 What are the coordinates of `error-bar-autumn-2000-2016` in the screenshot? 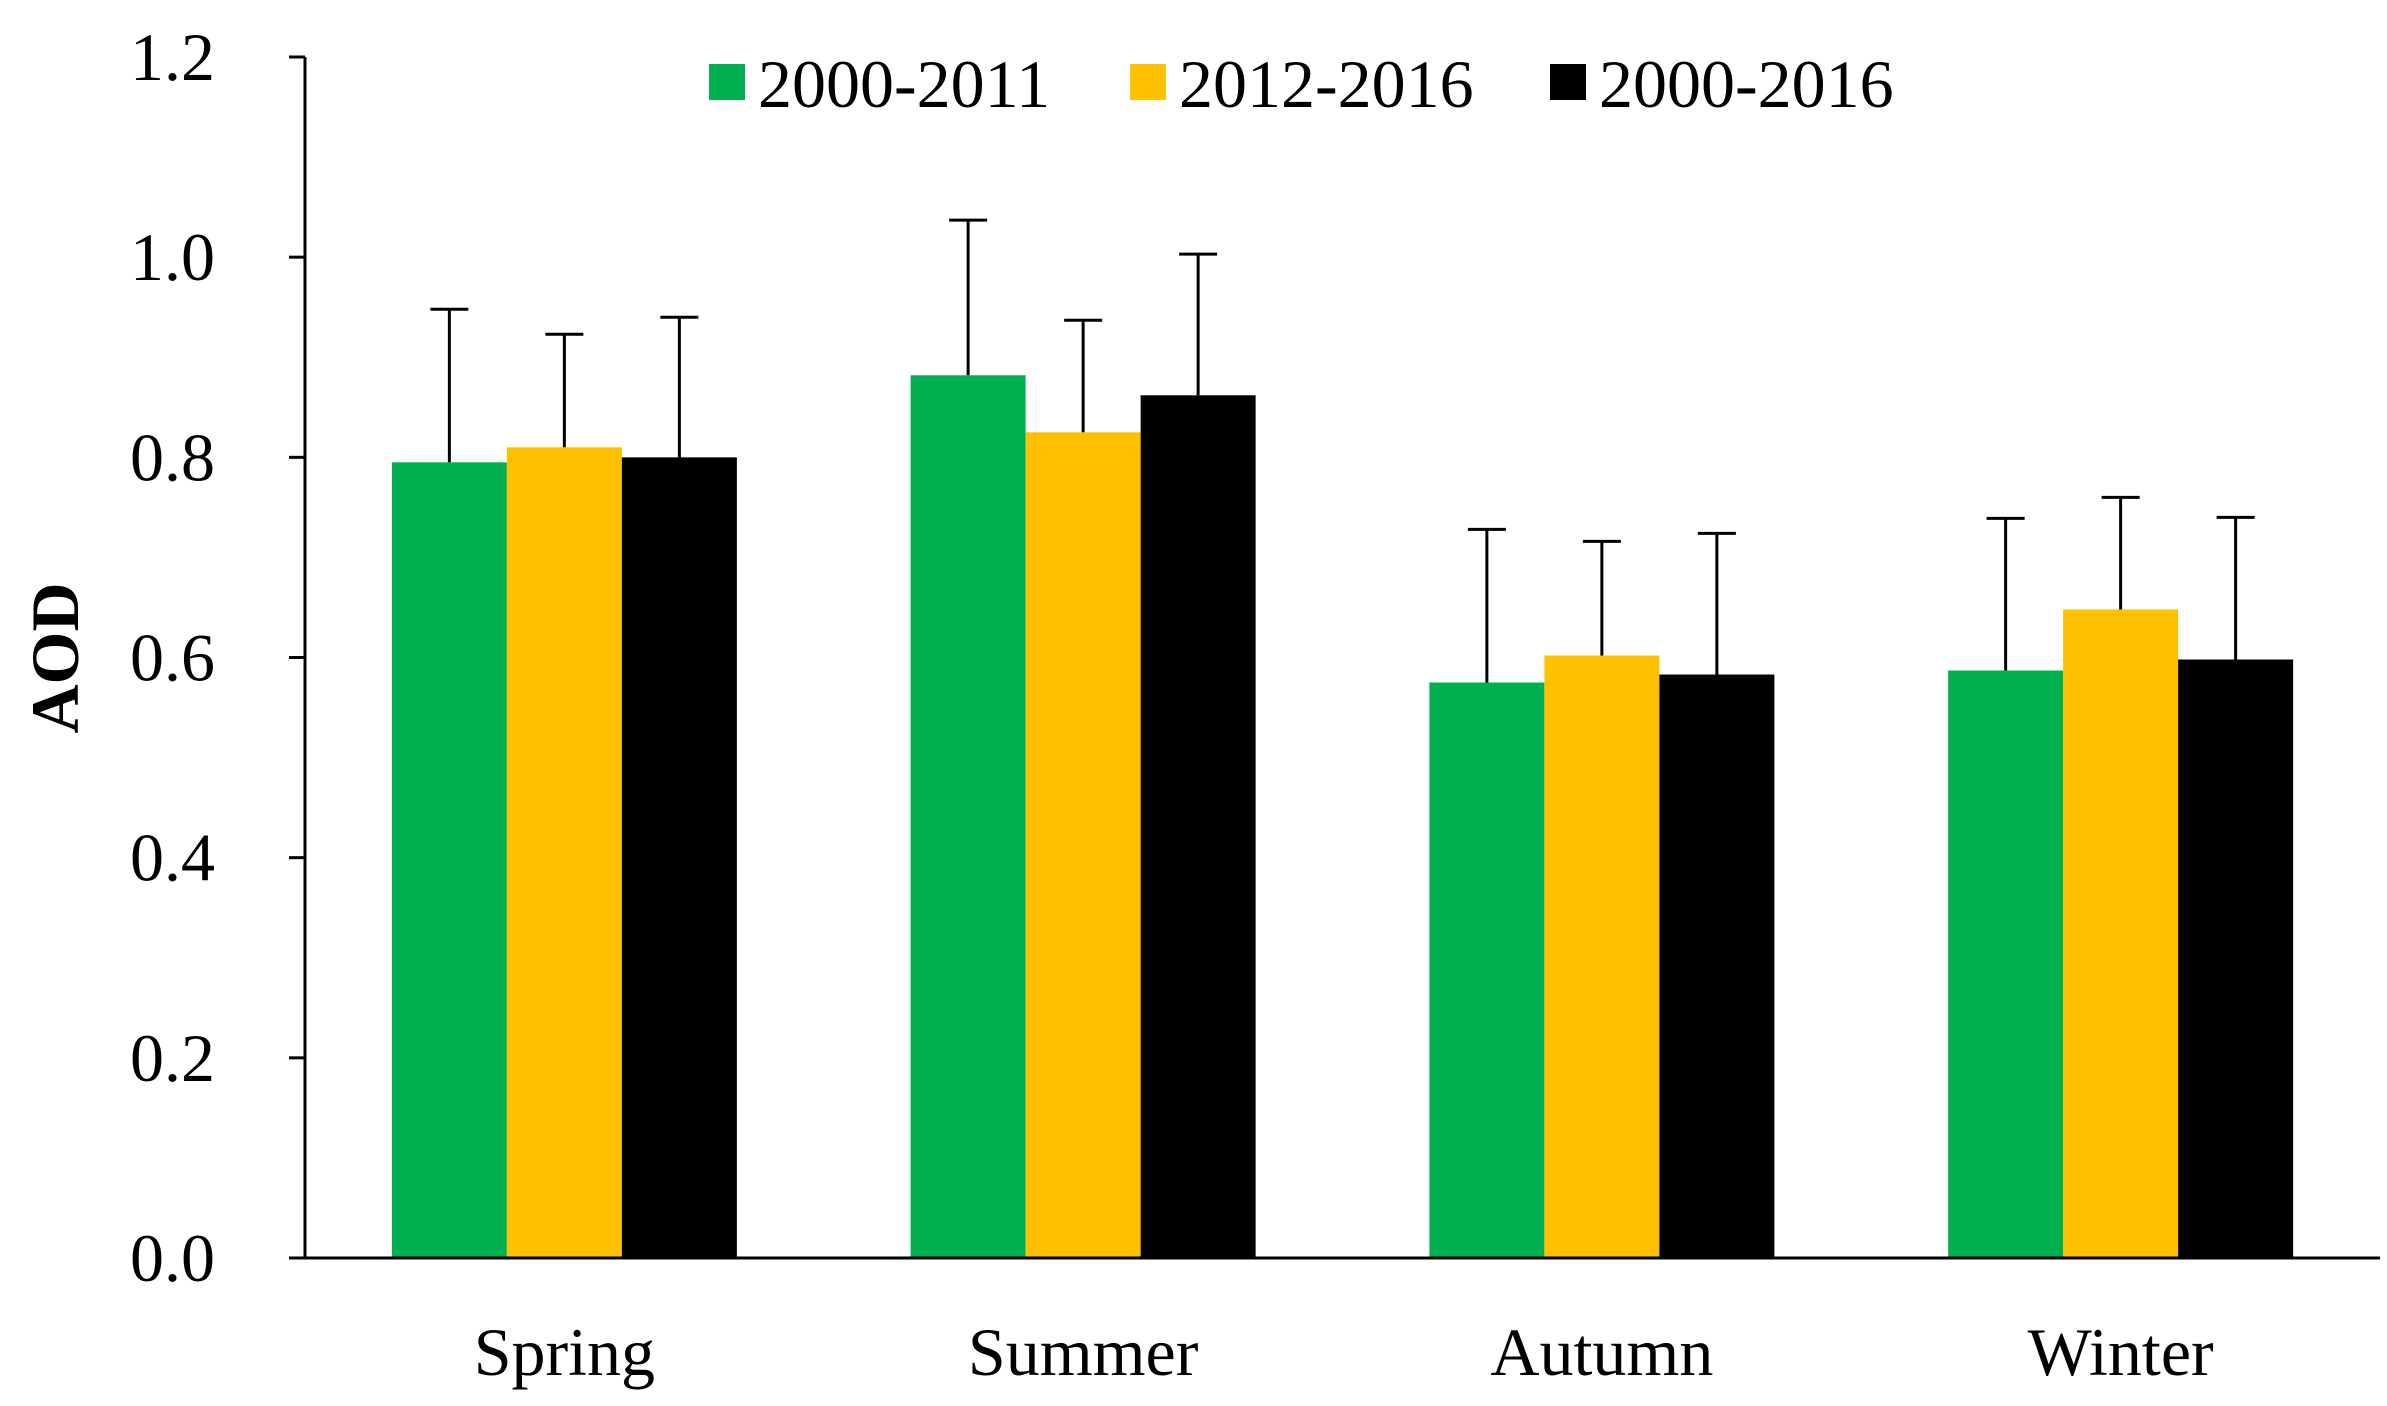 It's located at (1716, 603).